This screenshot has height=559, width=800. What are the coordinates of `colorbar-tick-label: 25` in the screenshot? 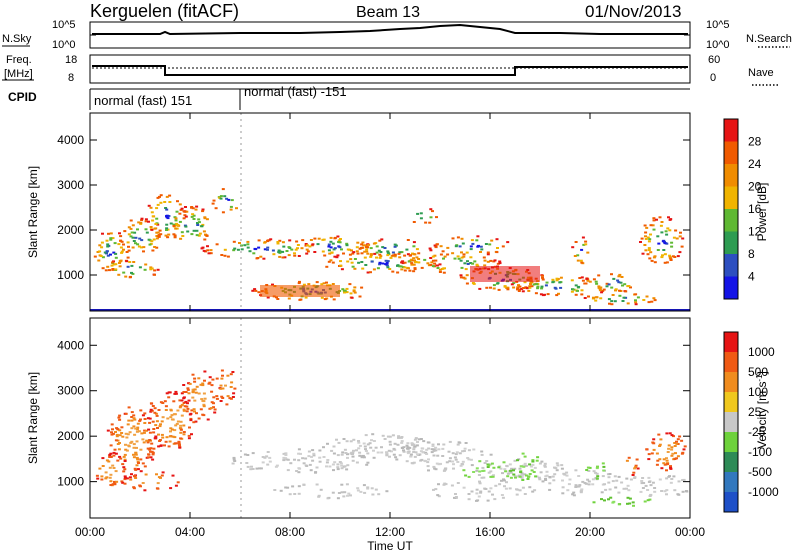 It's located at (755, 412).